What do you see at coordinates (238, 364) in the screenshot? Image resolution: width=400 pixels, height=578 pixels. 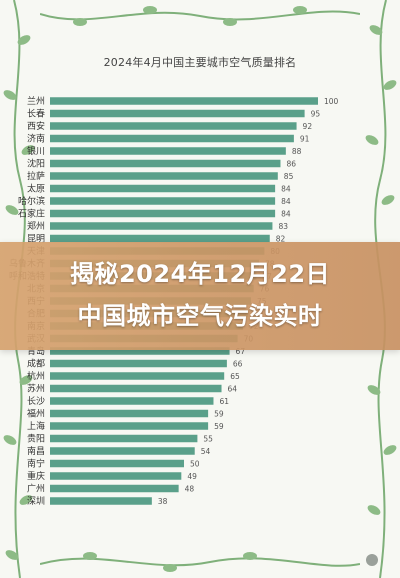 I see `value-label: 66` at bounding box center [238, 364].